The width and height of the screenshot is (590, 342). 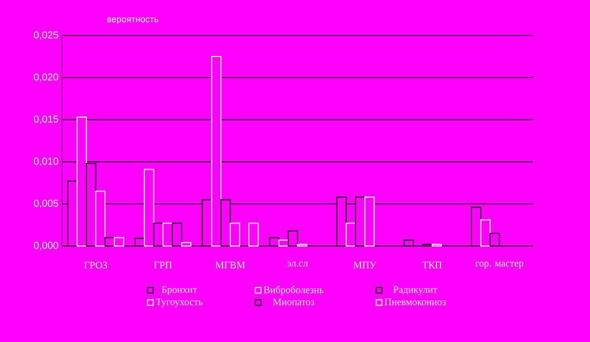 I want to click on y-tick-label: 0,000, so click(x=46, y=246).